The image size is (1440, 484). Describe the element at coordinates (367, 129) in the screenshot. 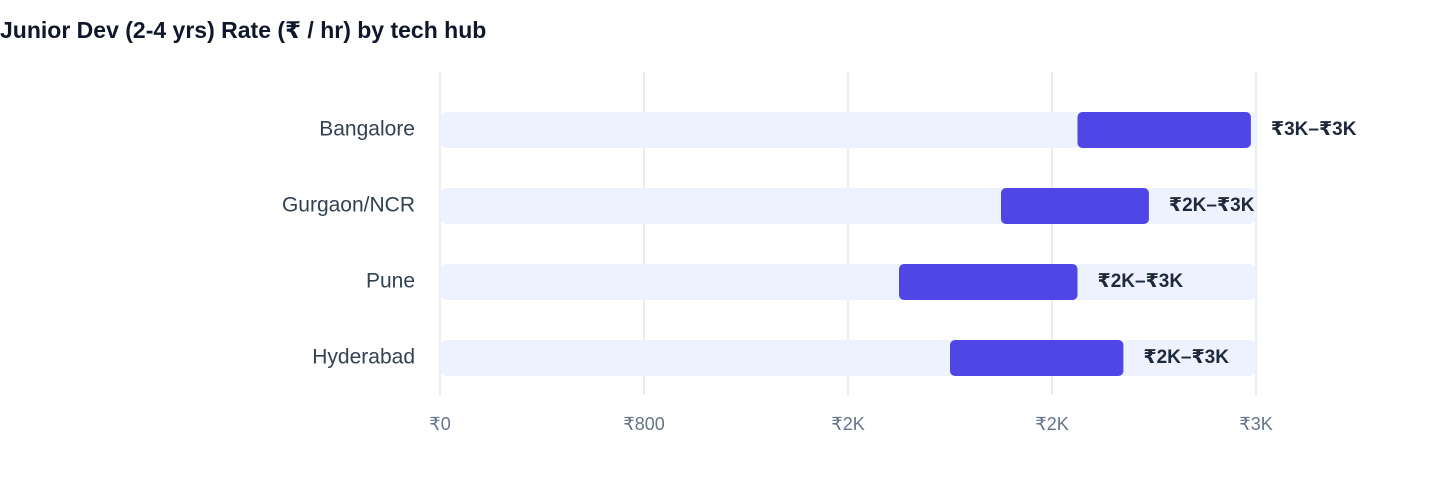

I see `category-label: Bangalore` at that location.